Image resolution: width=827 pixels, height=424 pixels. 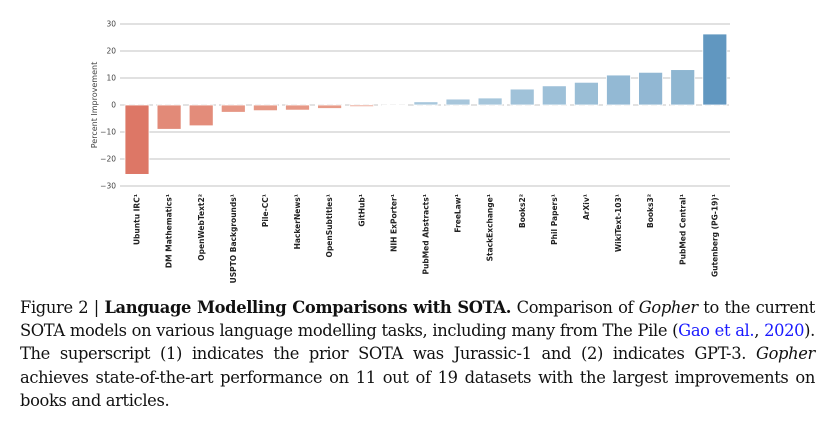 What do you see at coordinates (716, 331) in the screenshot?
I see `citation-link: Gao et al.` at bounding box center [716, 331].